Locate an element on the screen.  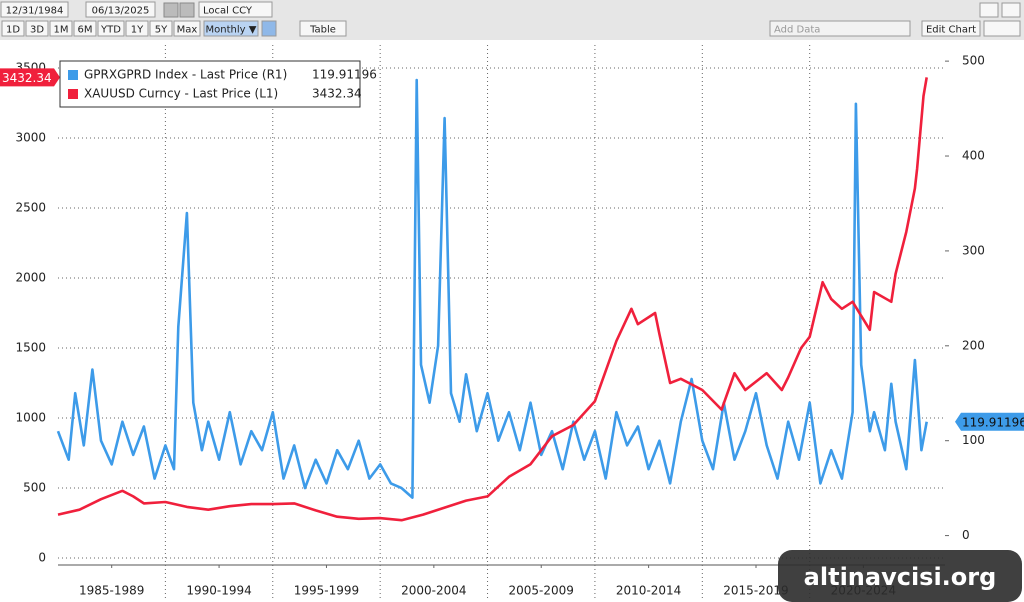
range-button: 1M is located at coordinates (61, 30).